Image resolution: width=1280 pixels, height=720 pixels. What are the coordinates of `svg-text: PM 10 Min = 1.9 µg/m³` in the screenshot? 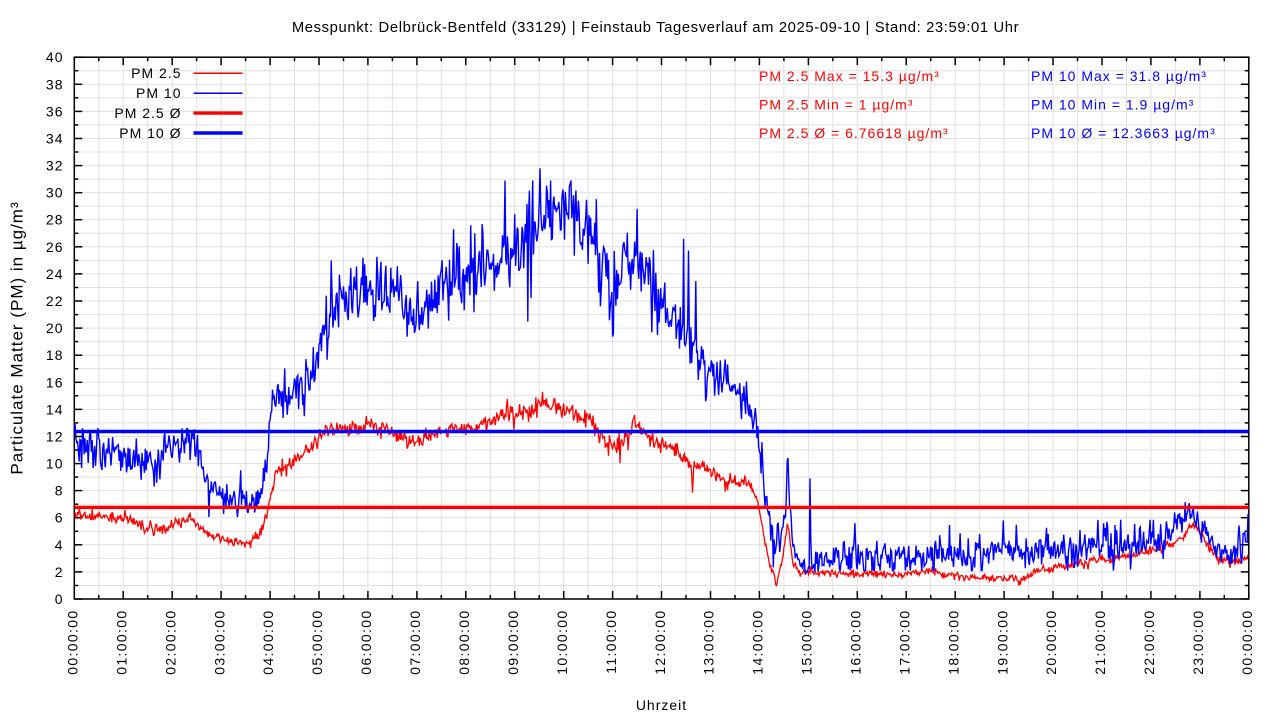 It's located at (1112, 105).